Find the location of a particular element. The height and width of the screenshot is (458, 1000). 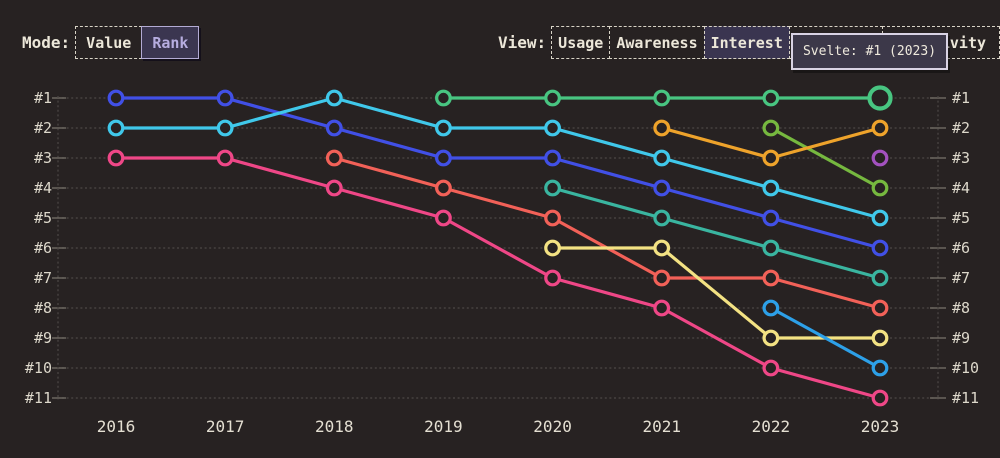

y-axis-label-left-8: #8 is located at coordinates (43, 308).